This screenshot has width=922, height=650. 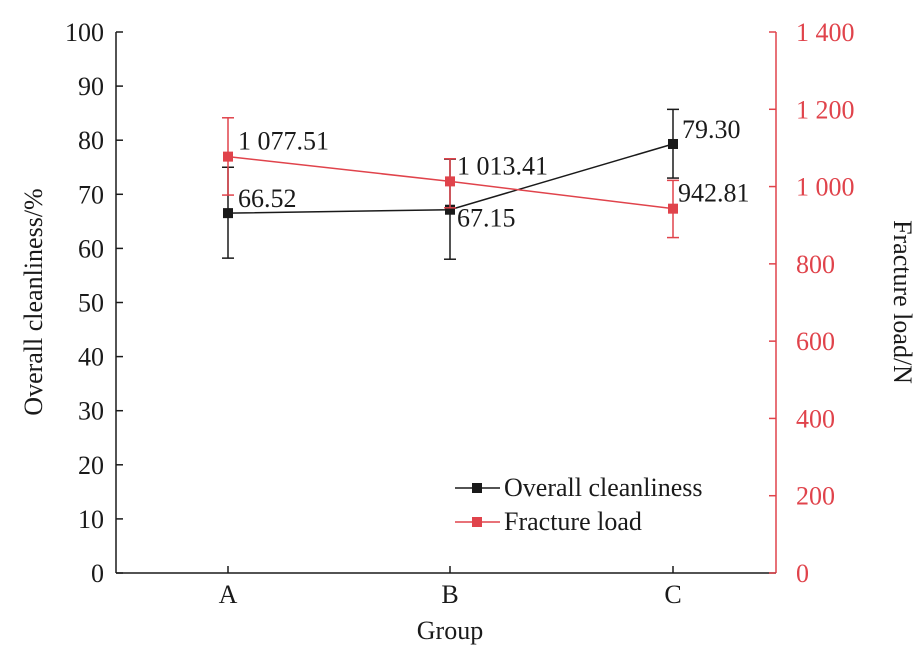 I want to click on series-group, so click(x=450, y=184).